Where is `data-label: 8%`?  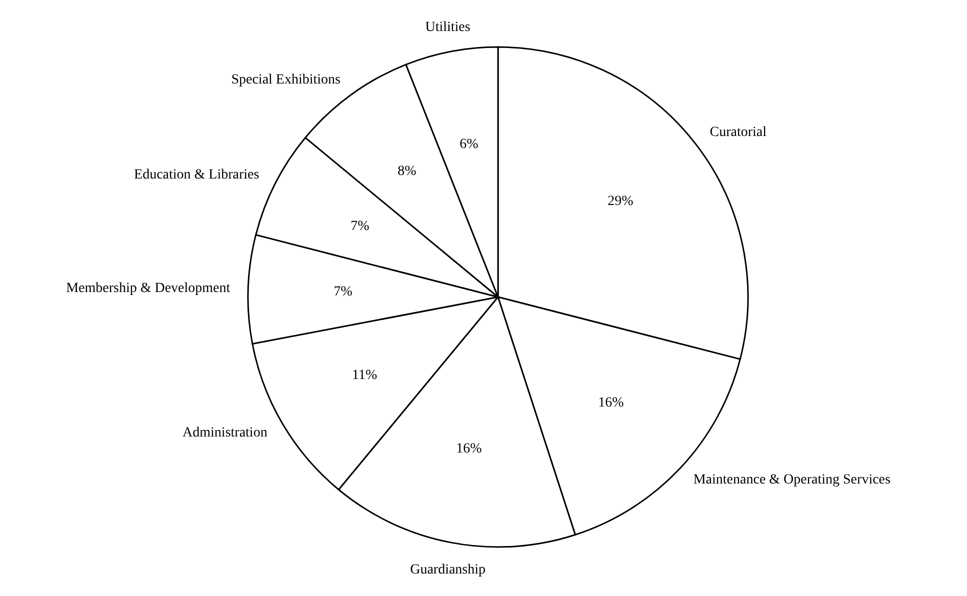
data-label: 8% is located at coordinates (407, 171).